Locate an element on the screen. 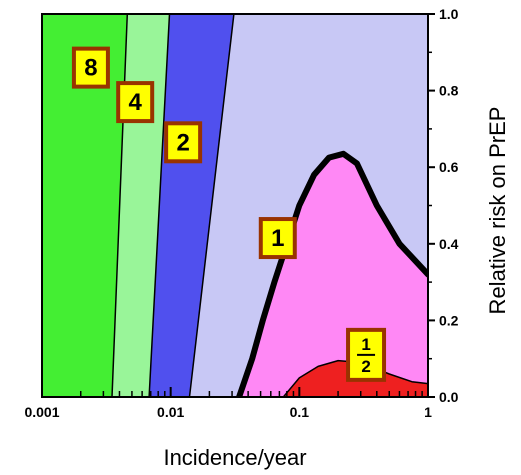  y-tick-label-2: 0.4 is located at coordinates (449, 244).